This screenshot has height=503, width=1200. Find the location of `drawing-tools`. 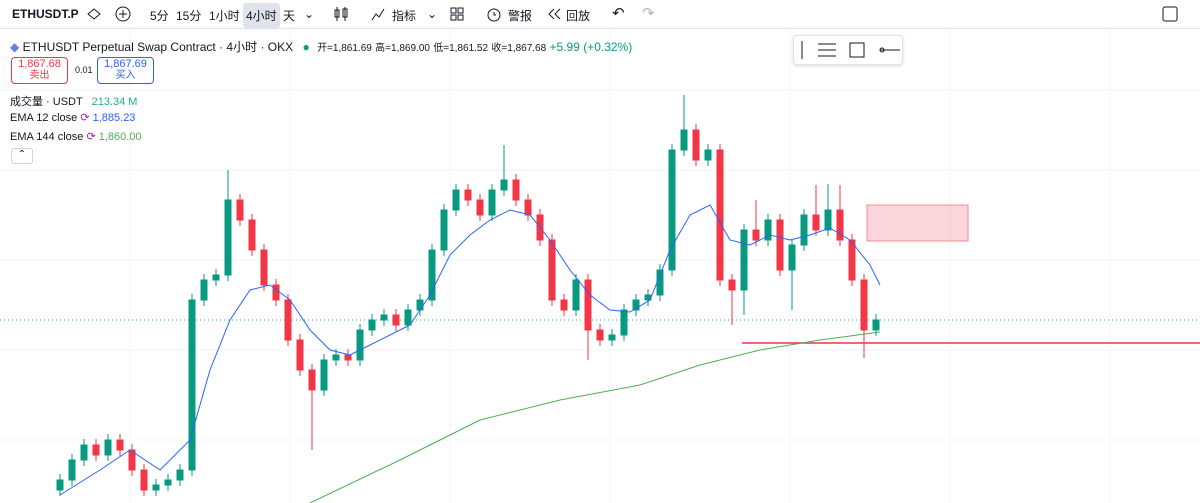

drawing-tools is located at coordinates (848, 50).